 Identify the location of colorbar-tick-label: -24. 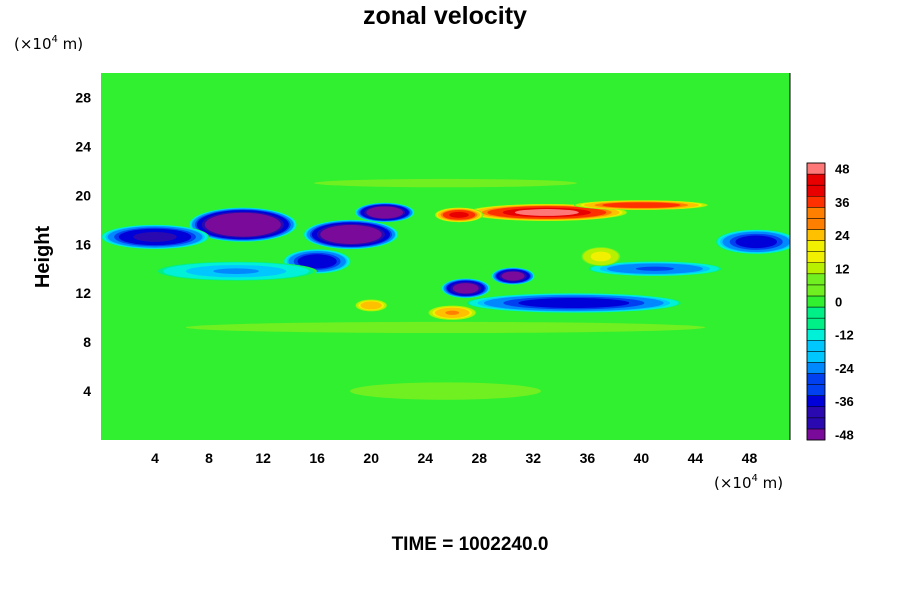
(845, 368).